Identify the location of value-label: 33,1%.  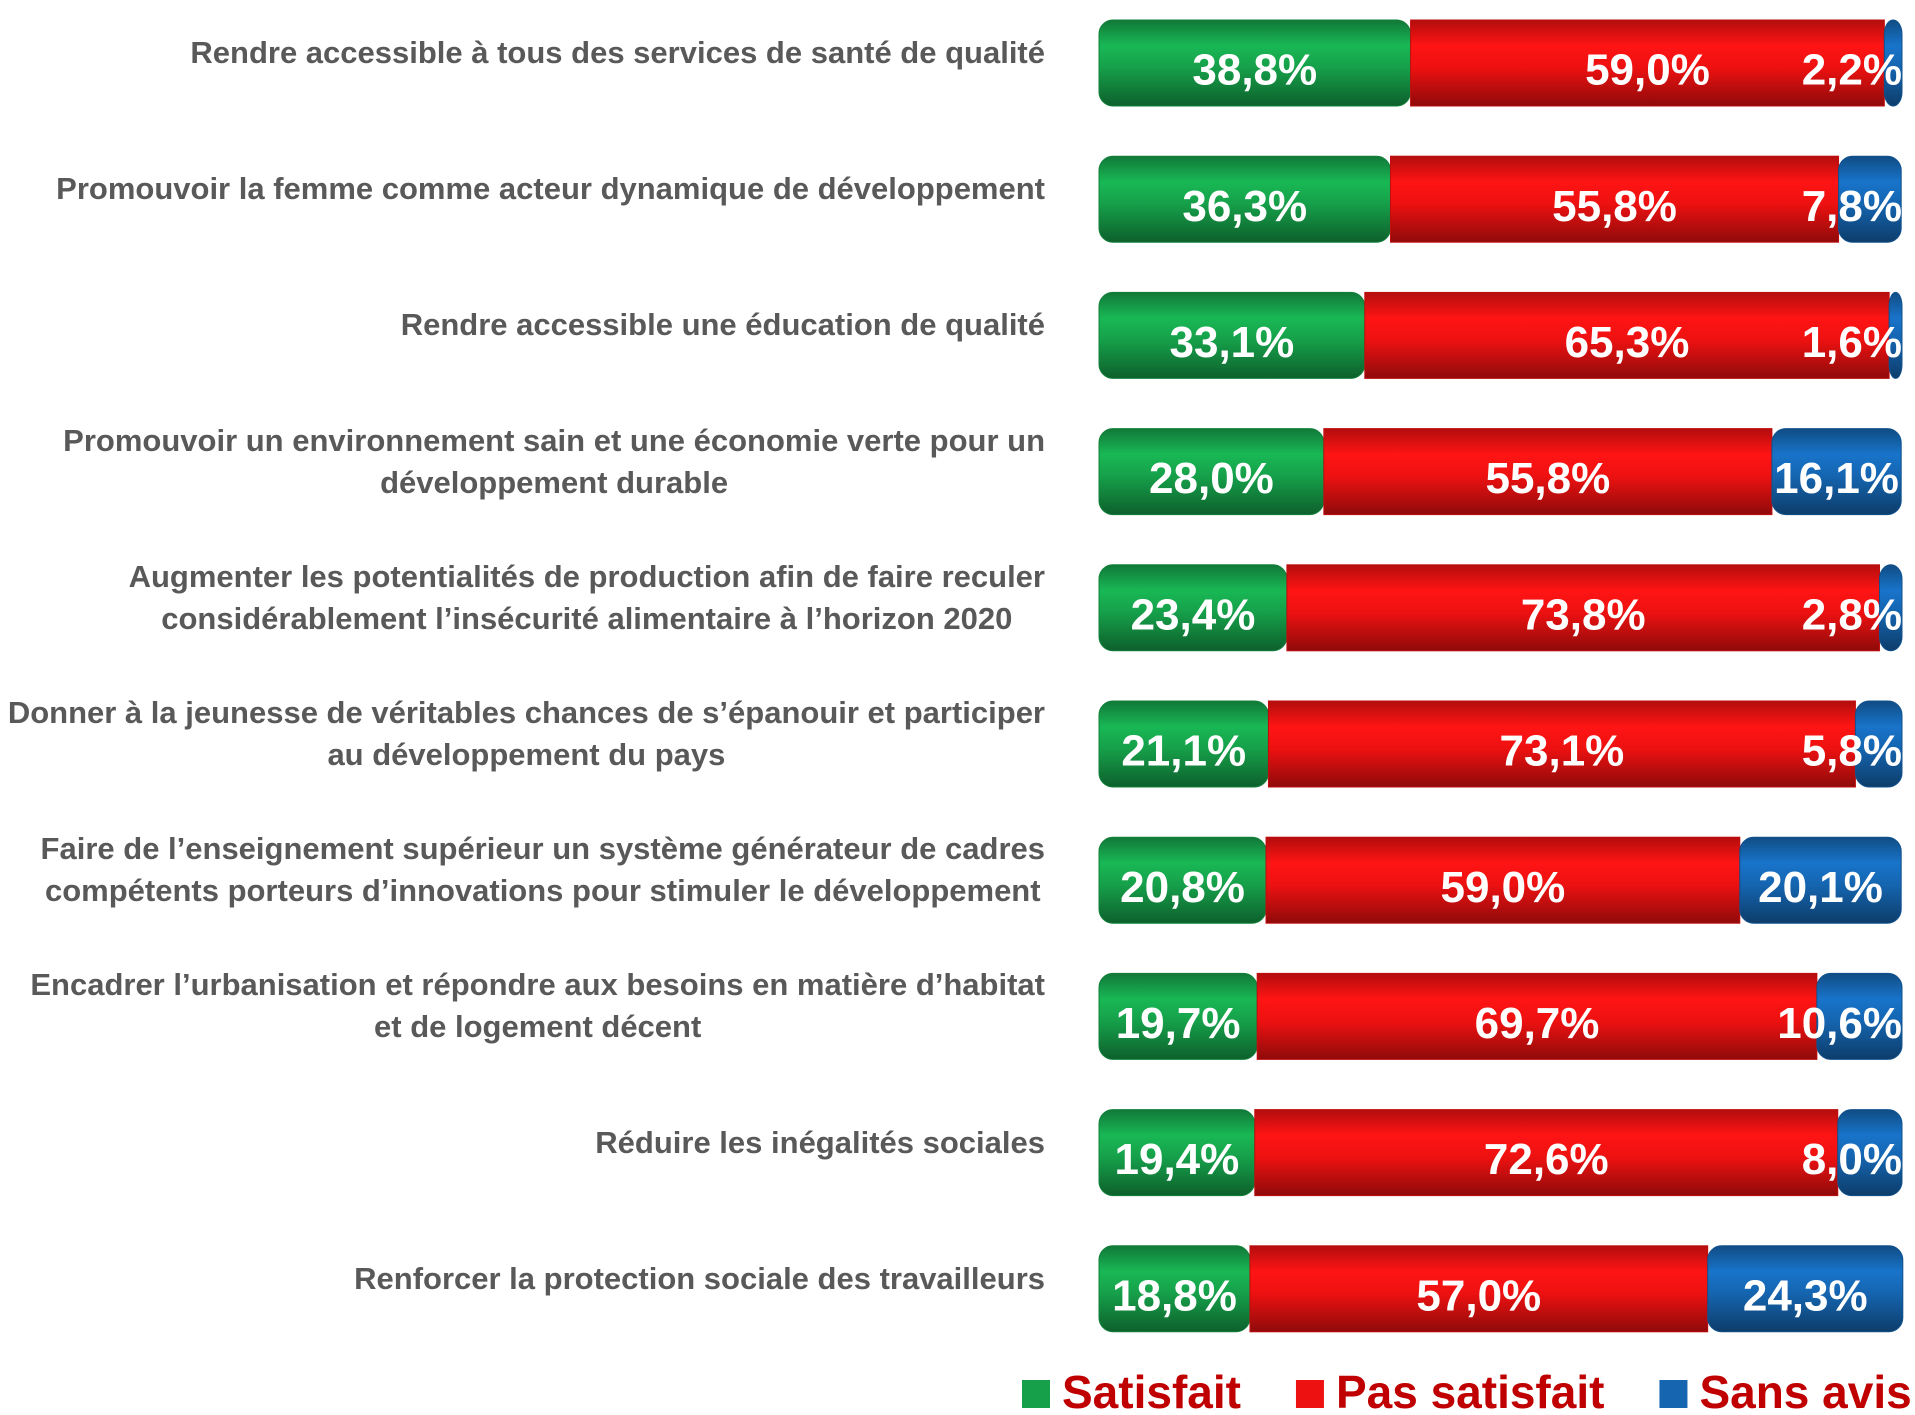
(1232, 342).